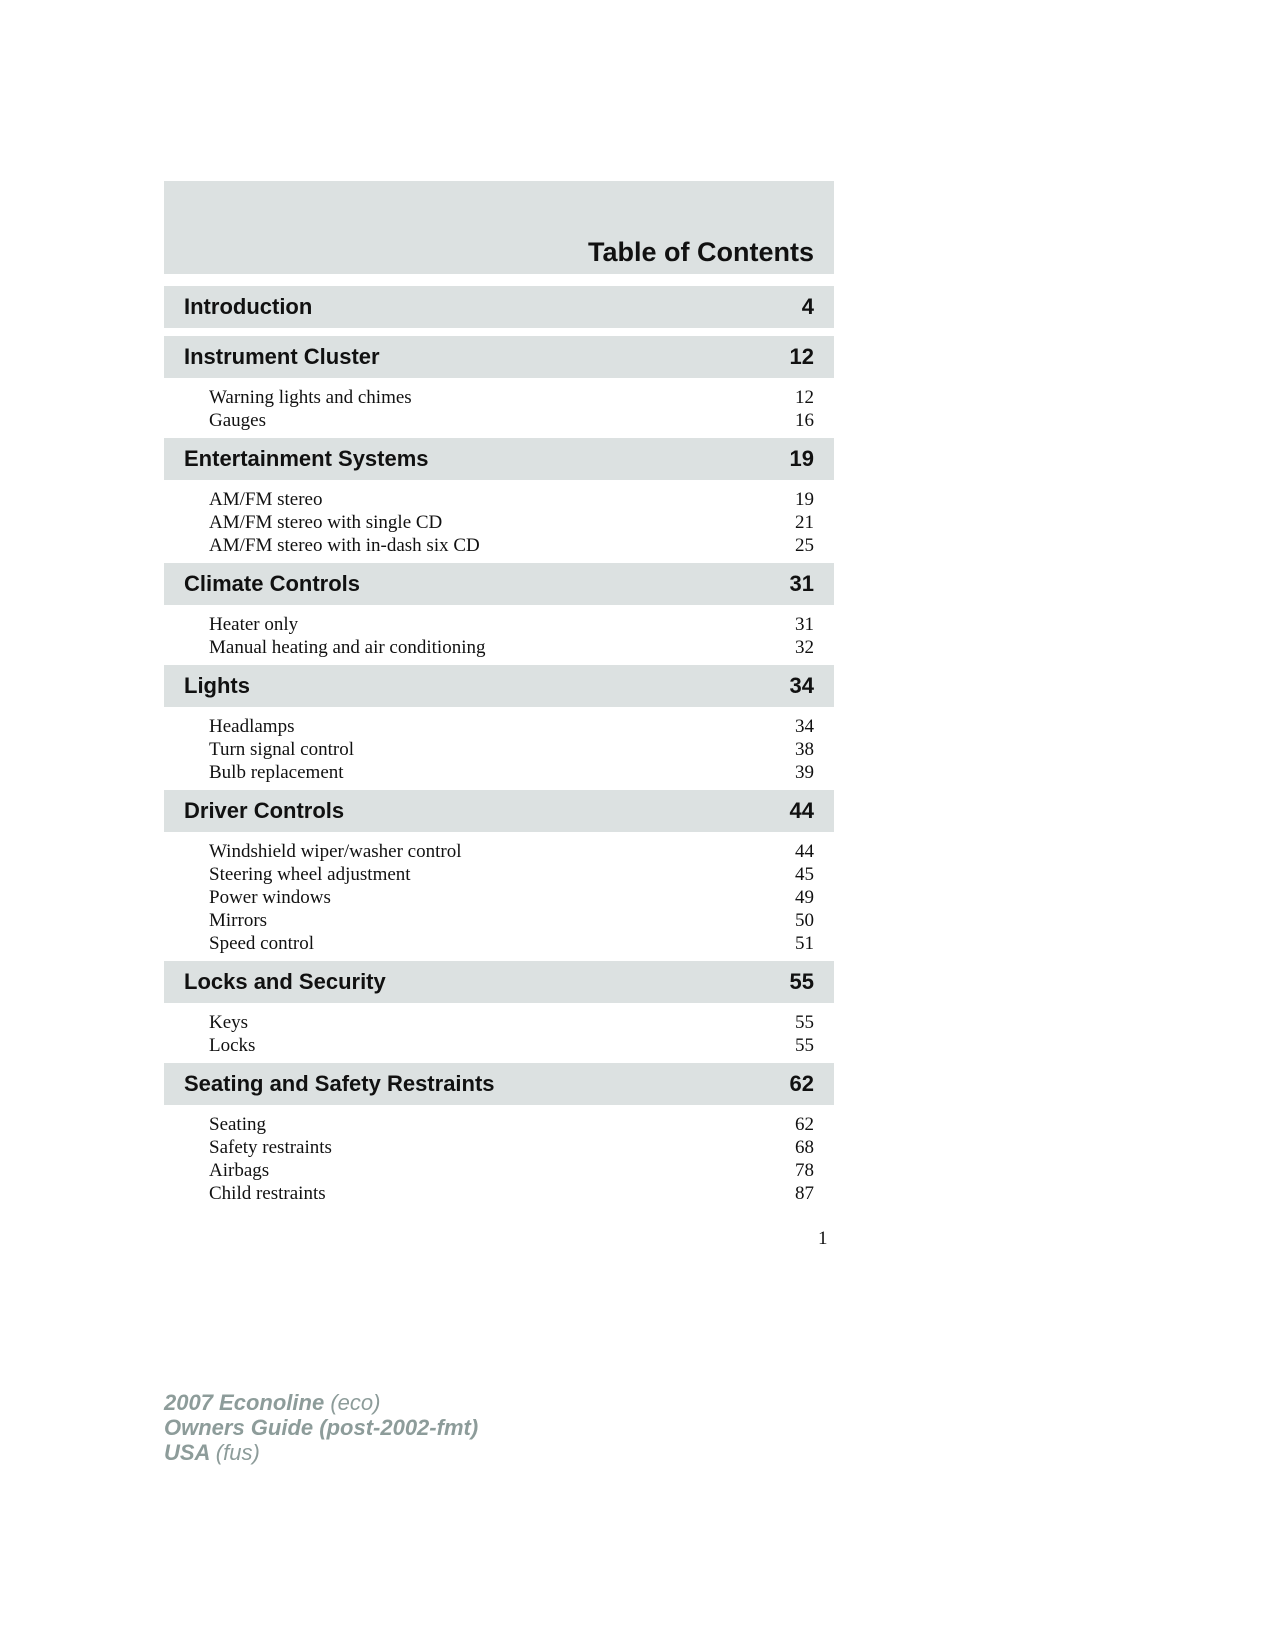 The height and width of the screenshot is (1650, 1275). What do you see at coordinates (339, 1083) in the screenshot?
I see `section-title: Seating and Safety Restraints` at bounding box center [339, 1083].